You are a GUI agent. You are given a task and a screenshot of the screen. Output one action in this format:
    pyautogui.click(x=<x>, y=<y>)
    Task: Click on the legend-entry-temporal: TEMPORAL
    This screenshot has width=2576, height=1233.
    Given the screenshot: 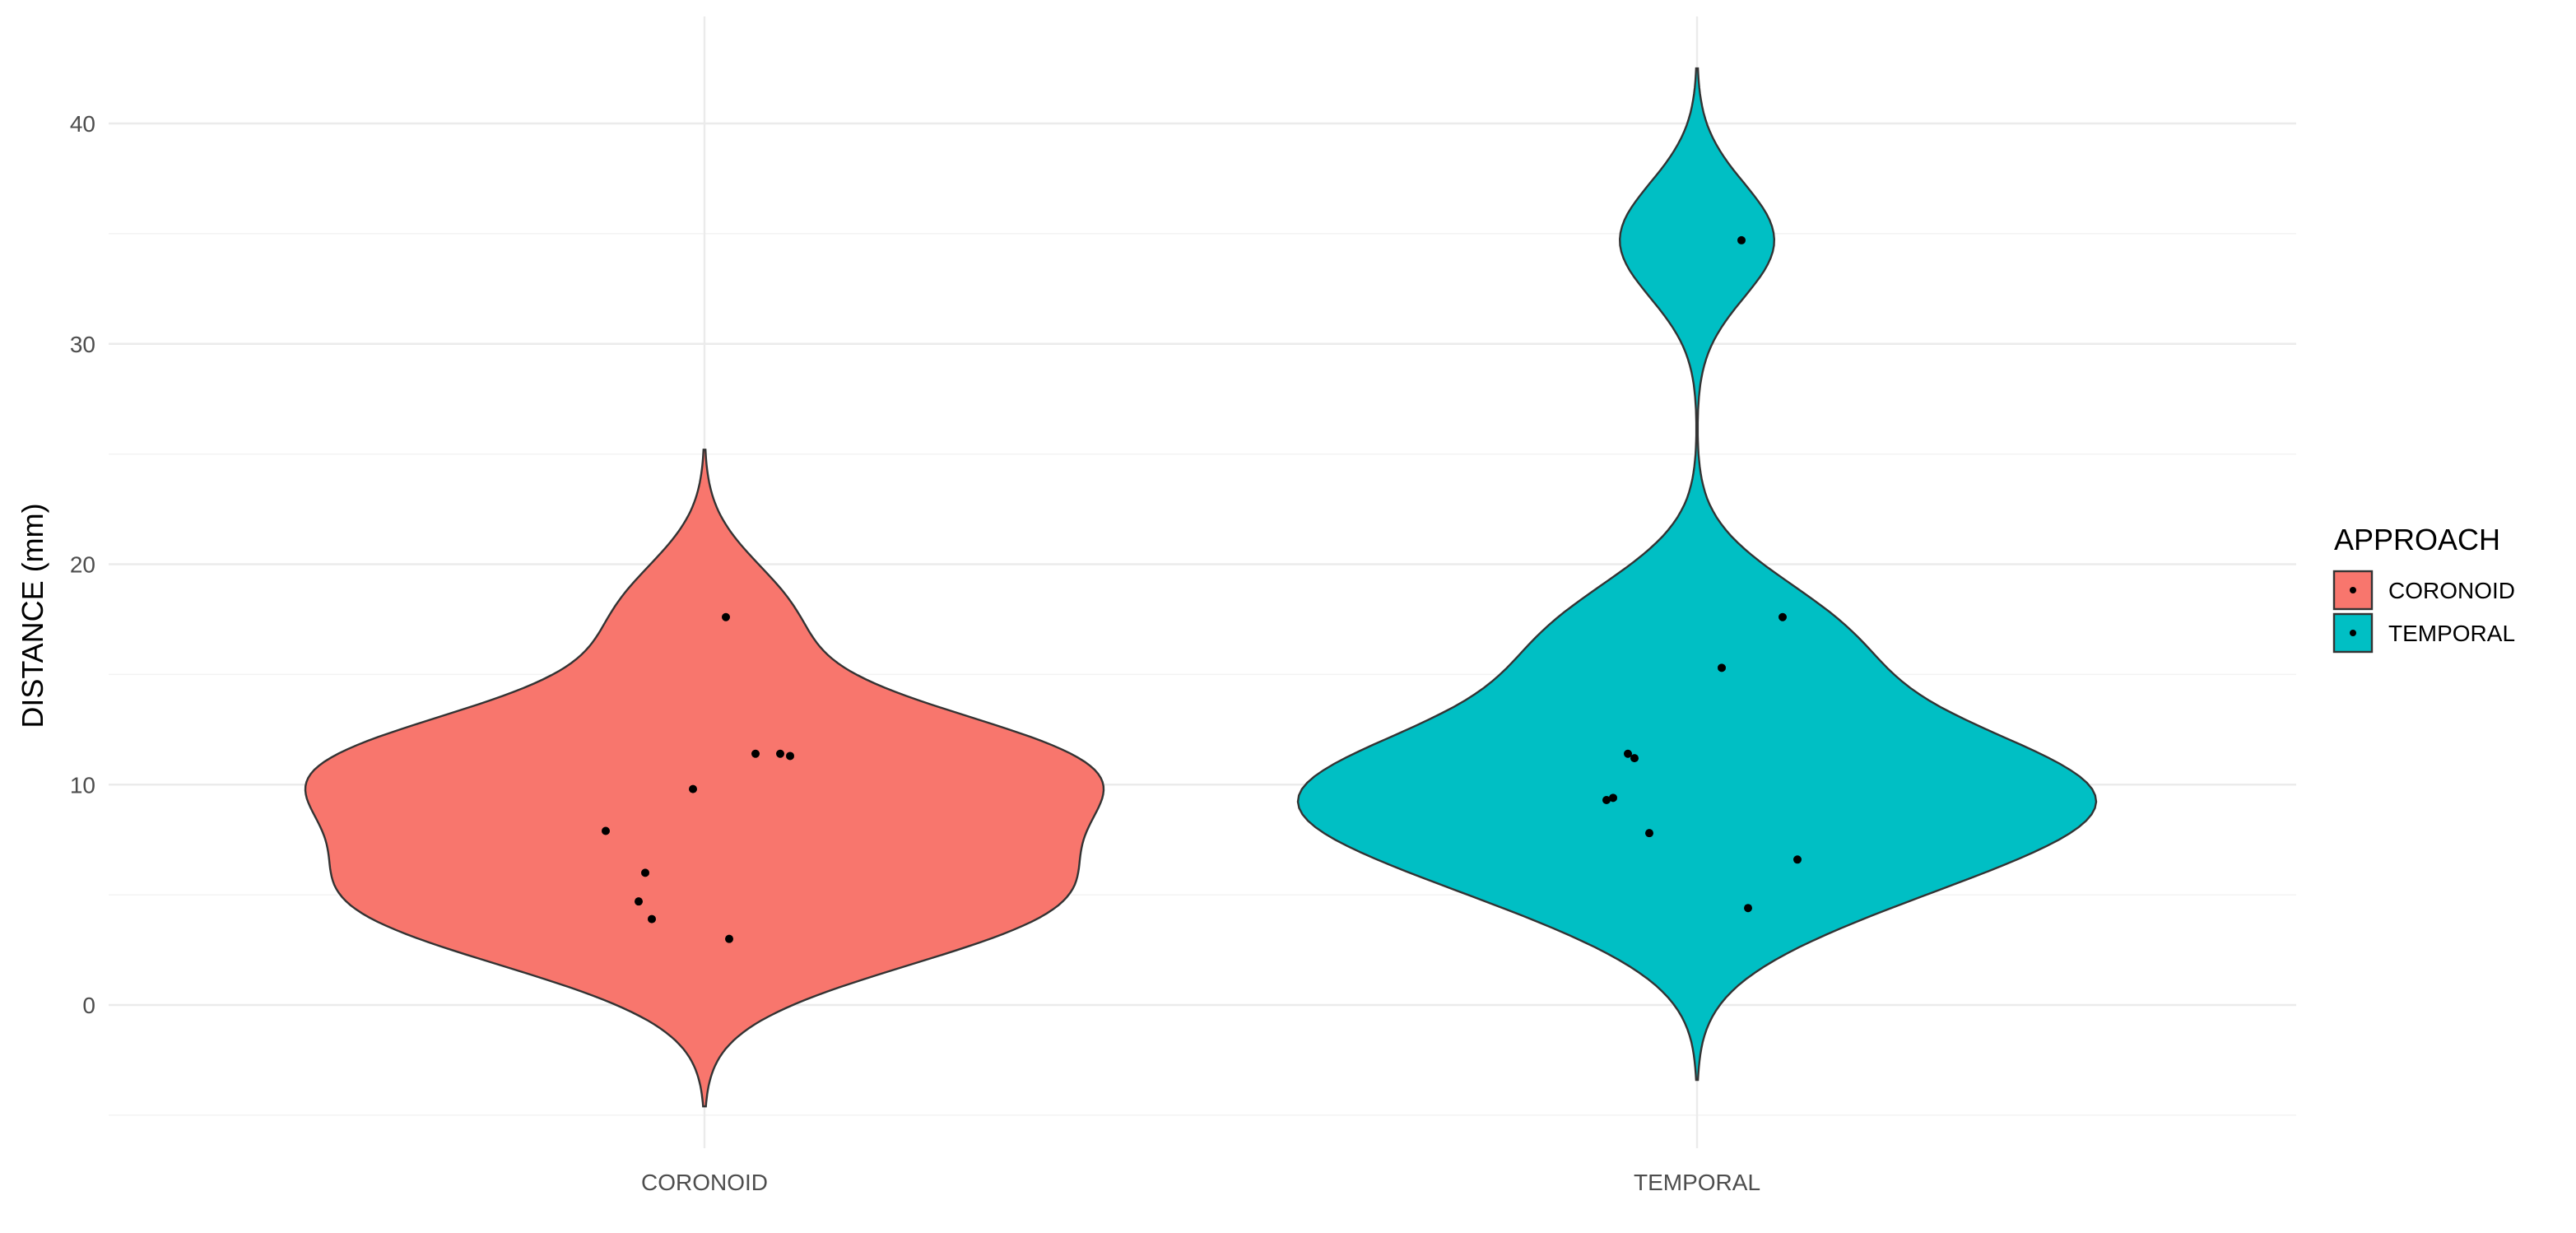 What is the action you would take?
    pyautogui.click(x=2423, y=633)
    